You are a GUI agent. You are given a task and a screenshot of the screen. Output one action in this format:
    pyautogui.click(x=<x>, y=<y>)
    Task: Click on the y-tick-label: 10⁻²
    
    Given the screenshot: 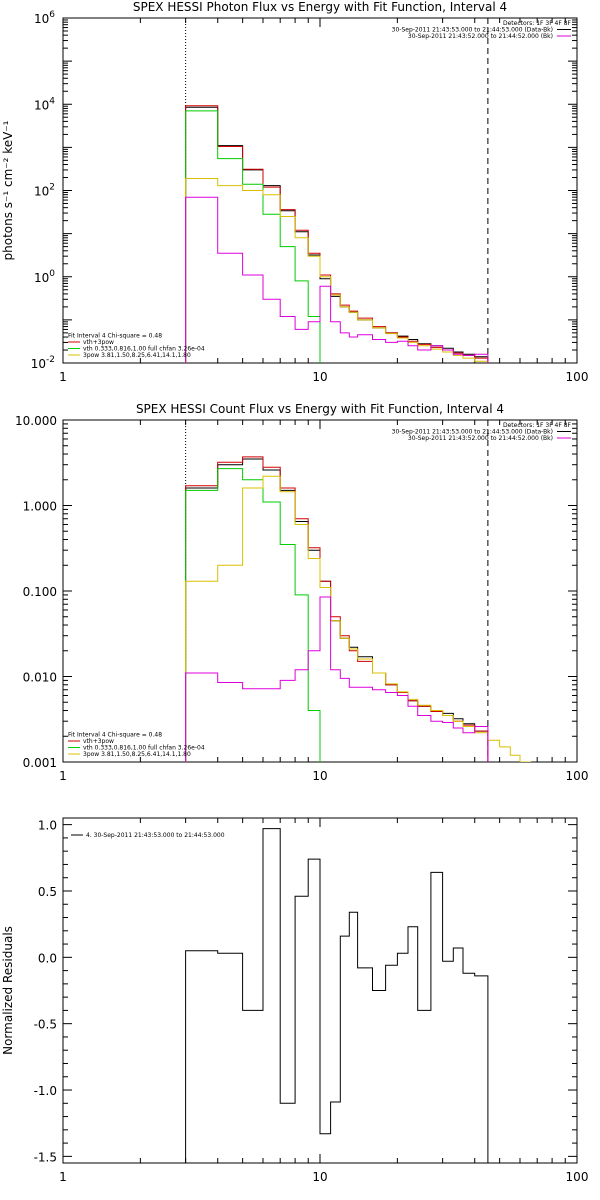 What is the action you would take?
    pyautogui.click(x=43, y=363)
    